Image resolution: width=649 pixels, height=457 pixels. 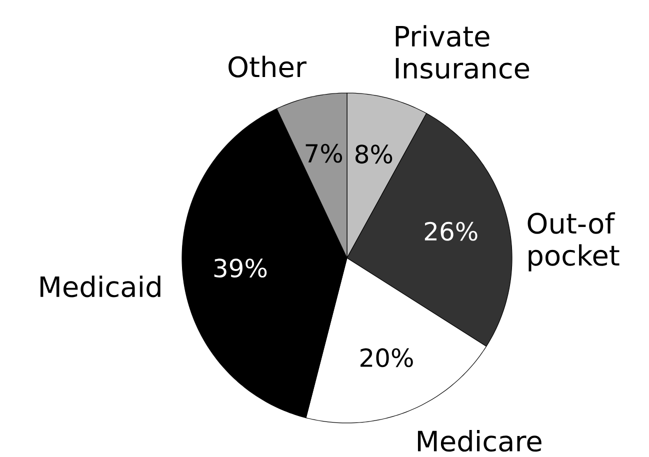 What do you see at coordinates (324, 153) in the screenshot?
I see `data-label: 7%` at bounding box center [324, 153].